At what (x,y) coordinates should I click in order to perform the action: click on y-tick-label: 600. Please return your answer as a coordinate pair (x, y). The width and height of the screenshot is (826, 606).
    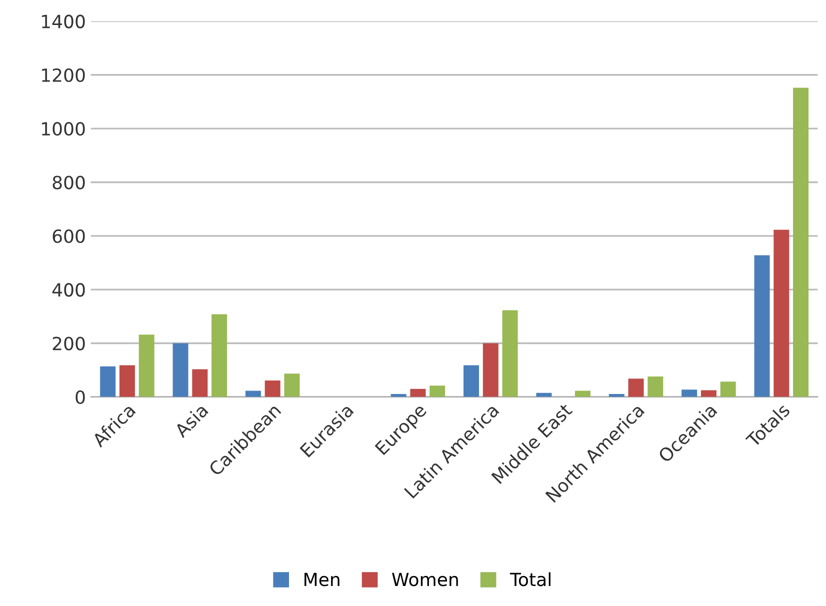
    Looking at the image, I should click on (68, 236).